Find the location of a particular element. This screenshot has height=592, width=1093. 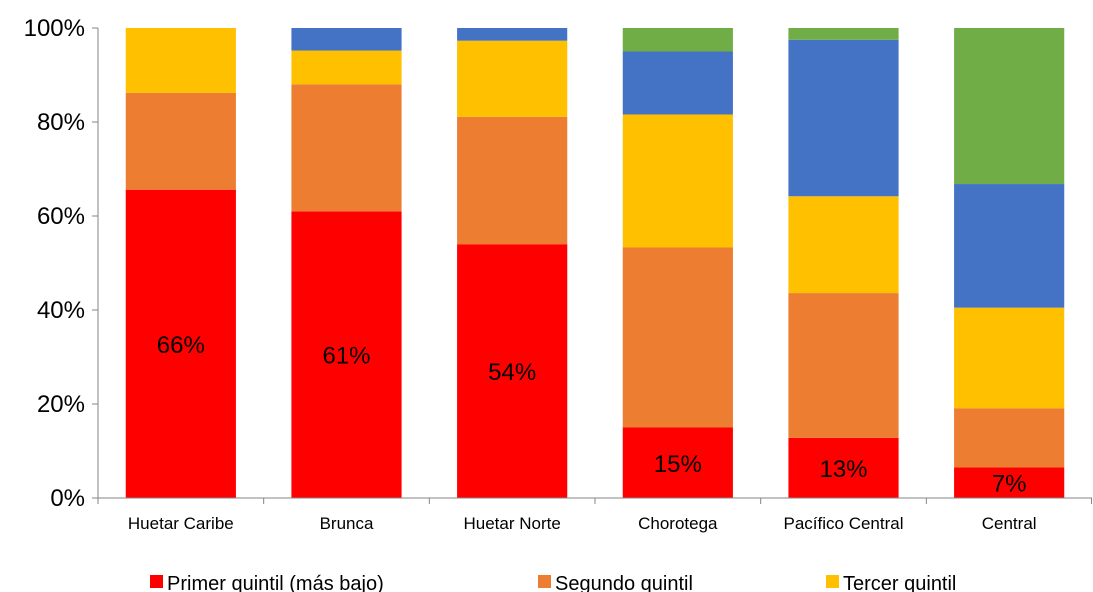

legend-item: Primer quintil (más bajo) is located at coordinates (267, 582).